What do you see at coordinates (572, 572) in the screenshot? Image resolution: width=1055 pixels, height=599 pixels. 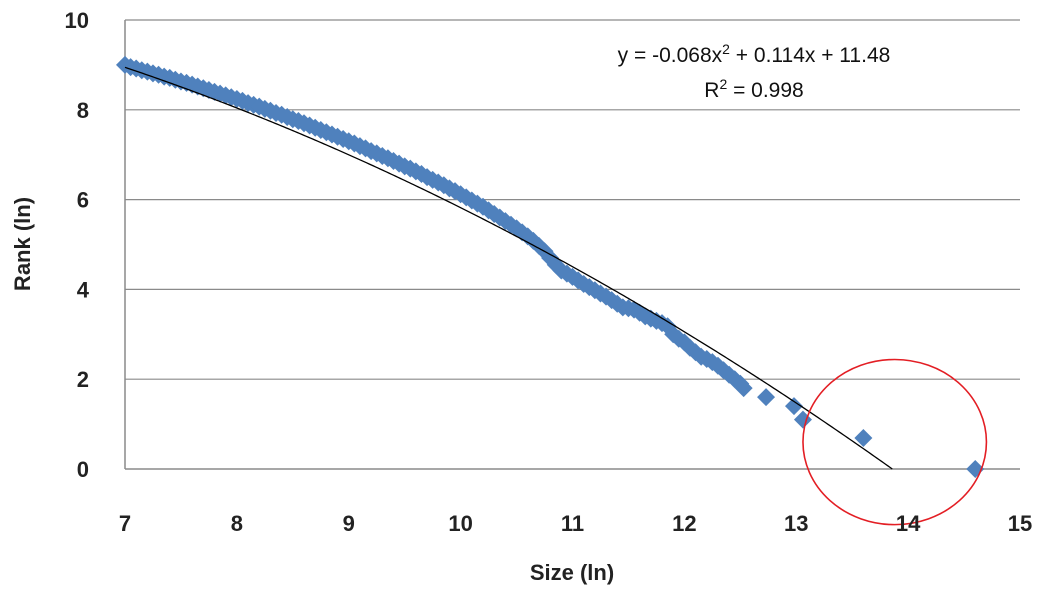 I see `x-axis-title: Size (ln)` at bounding box center [572, 572].